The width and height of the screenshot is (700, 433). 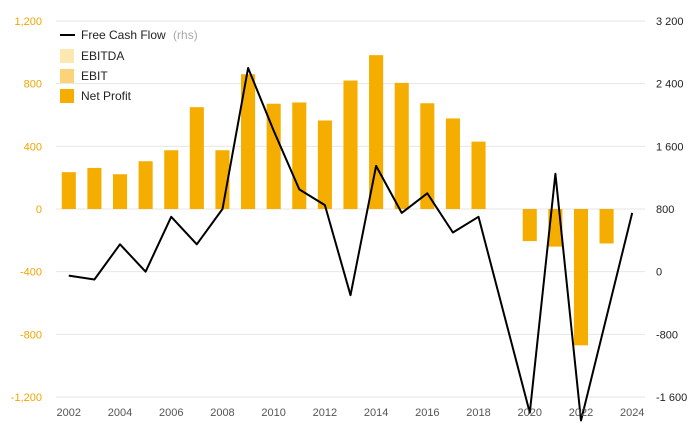 What do you see at coordinates (123, 35) in the screenshot?
I see `legend-label-free-cash-flow: Free Cash Flow` at bounding box center [123, 35].